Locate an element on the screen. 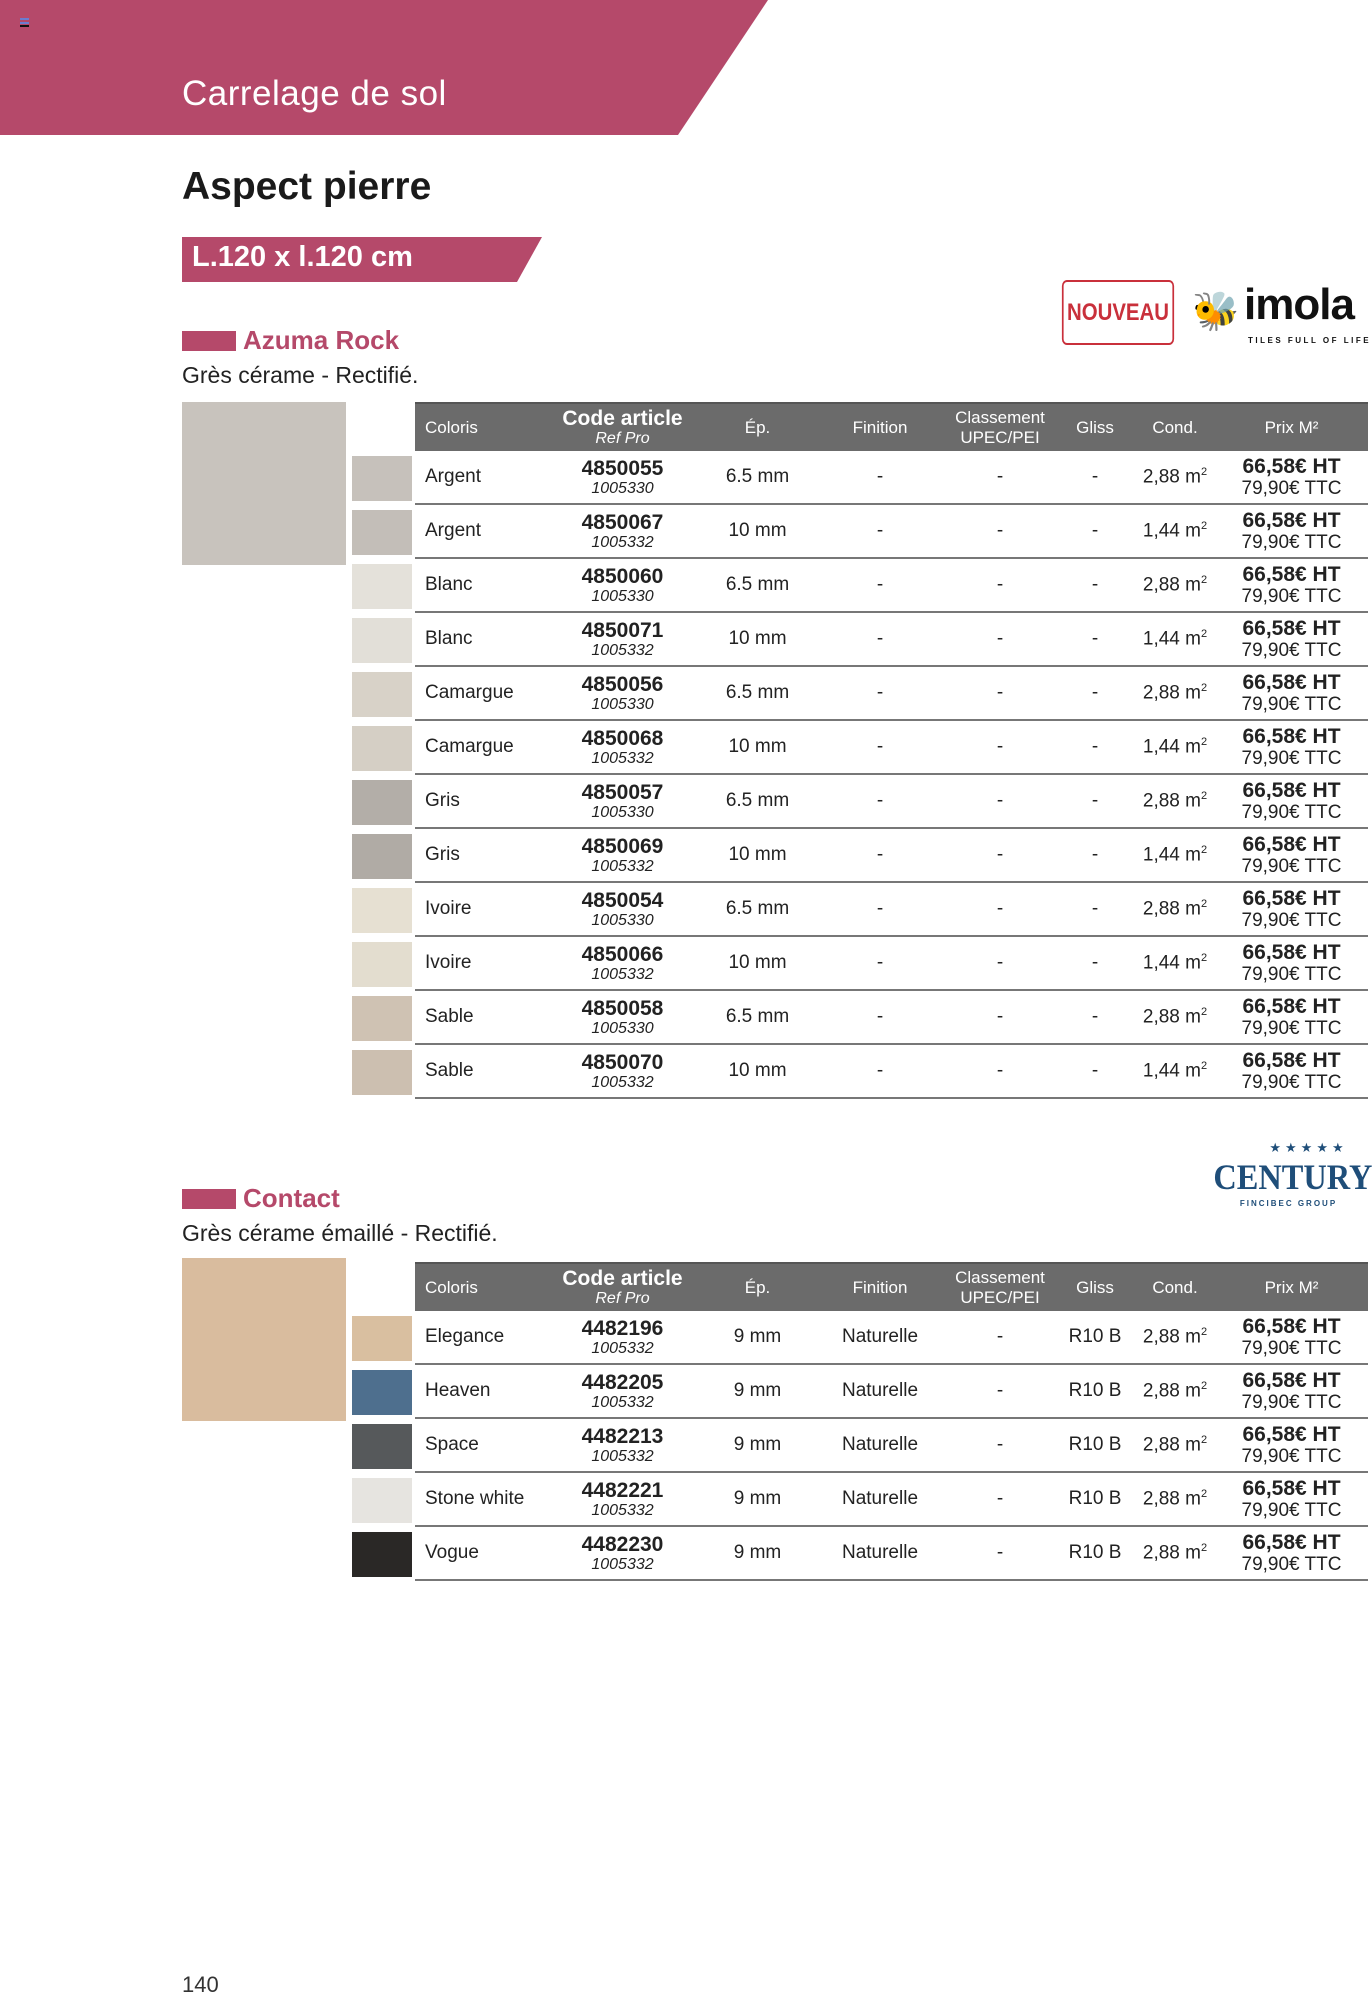 Image resolution: width=1372 pixels, height=2000 pixels. cell-code: 4850057 1005330 is located at coordinates (622, 801).